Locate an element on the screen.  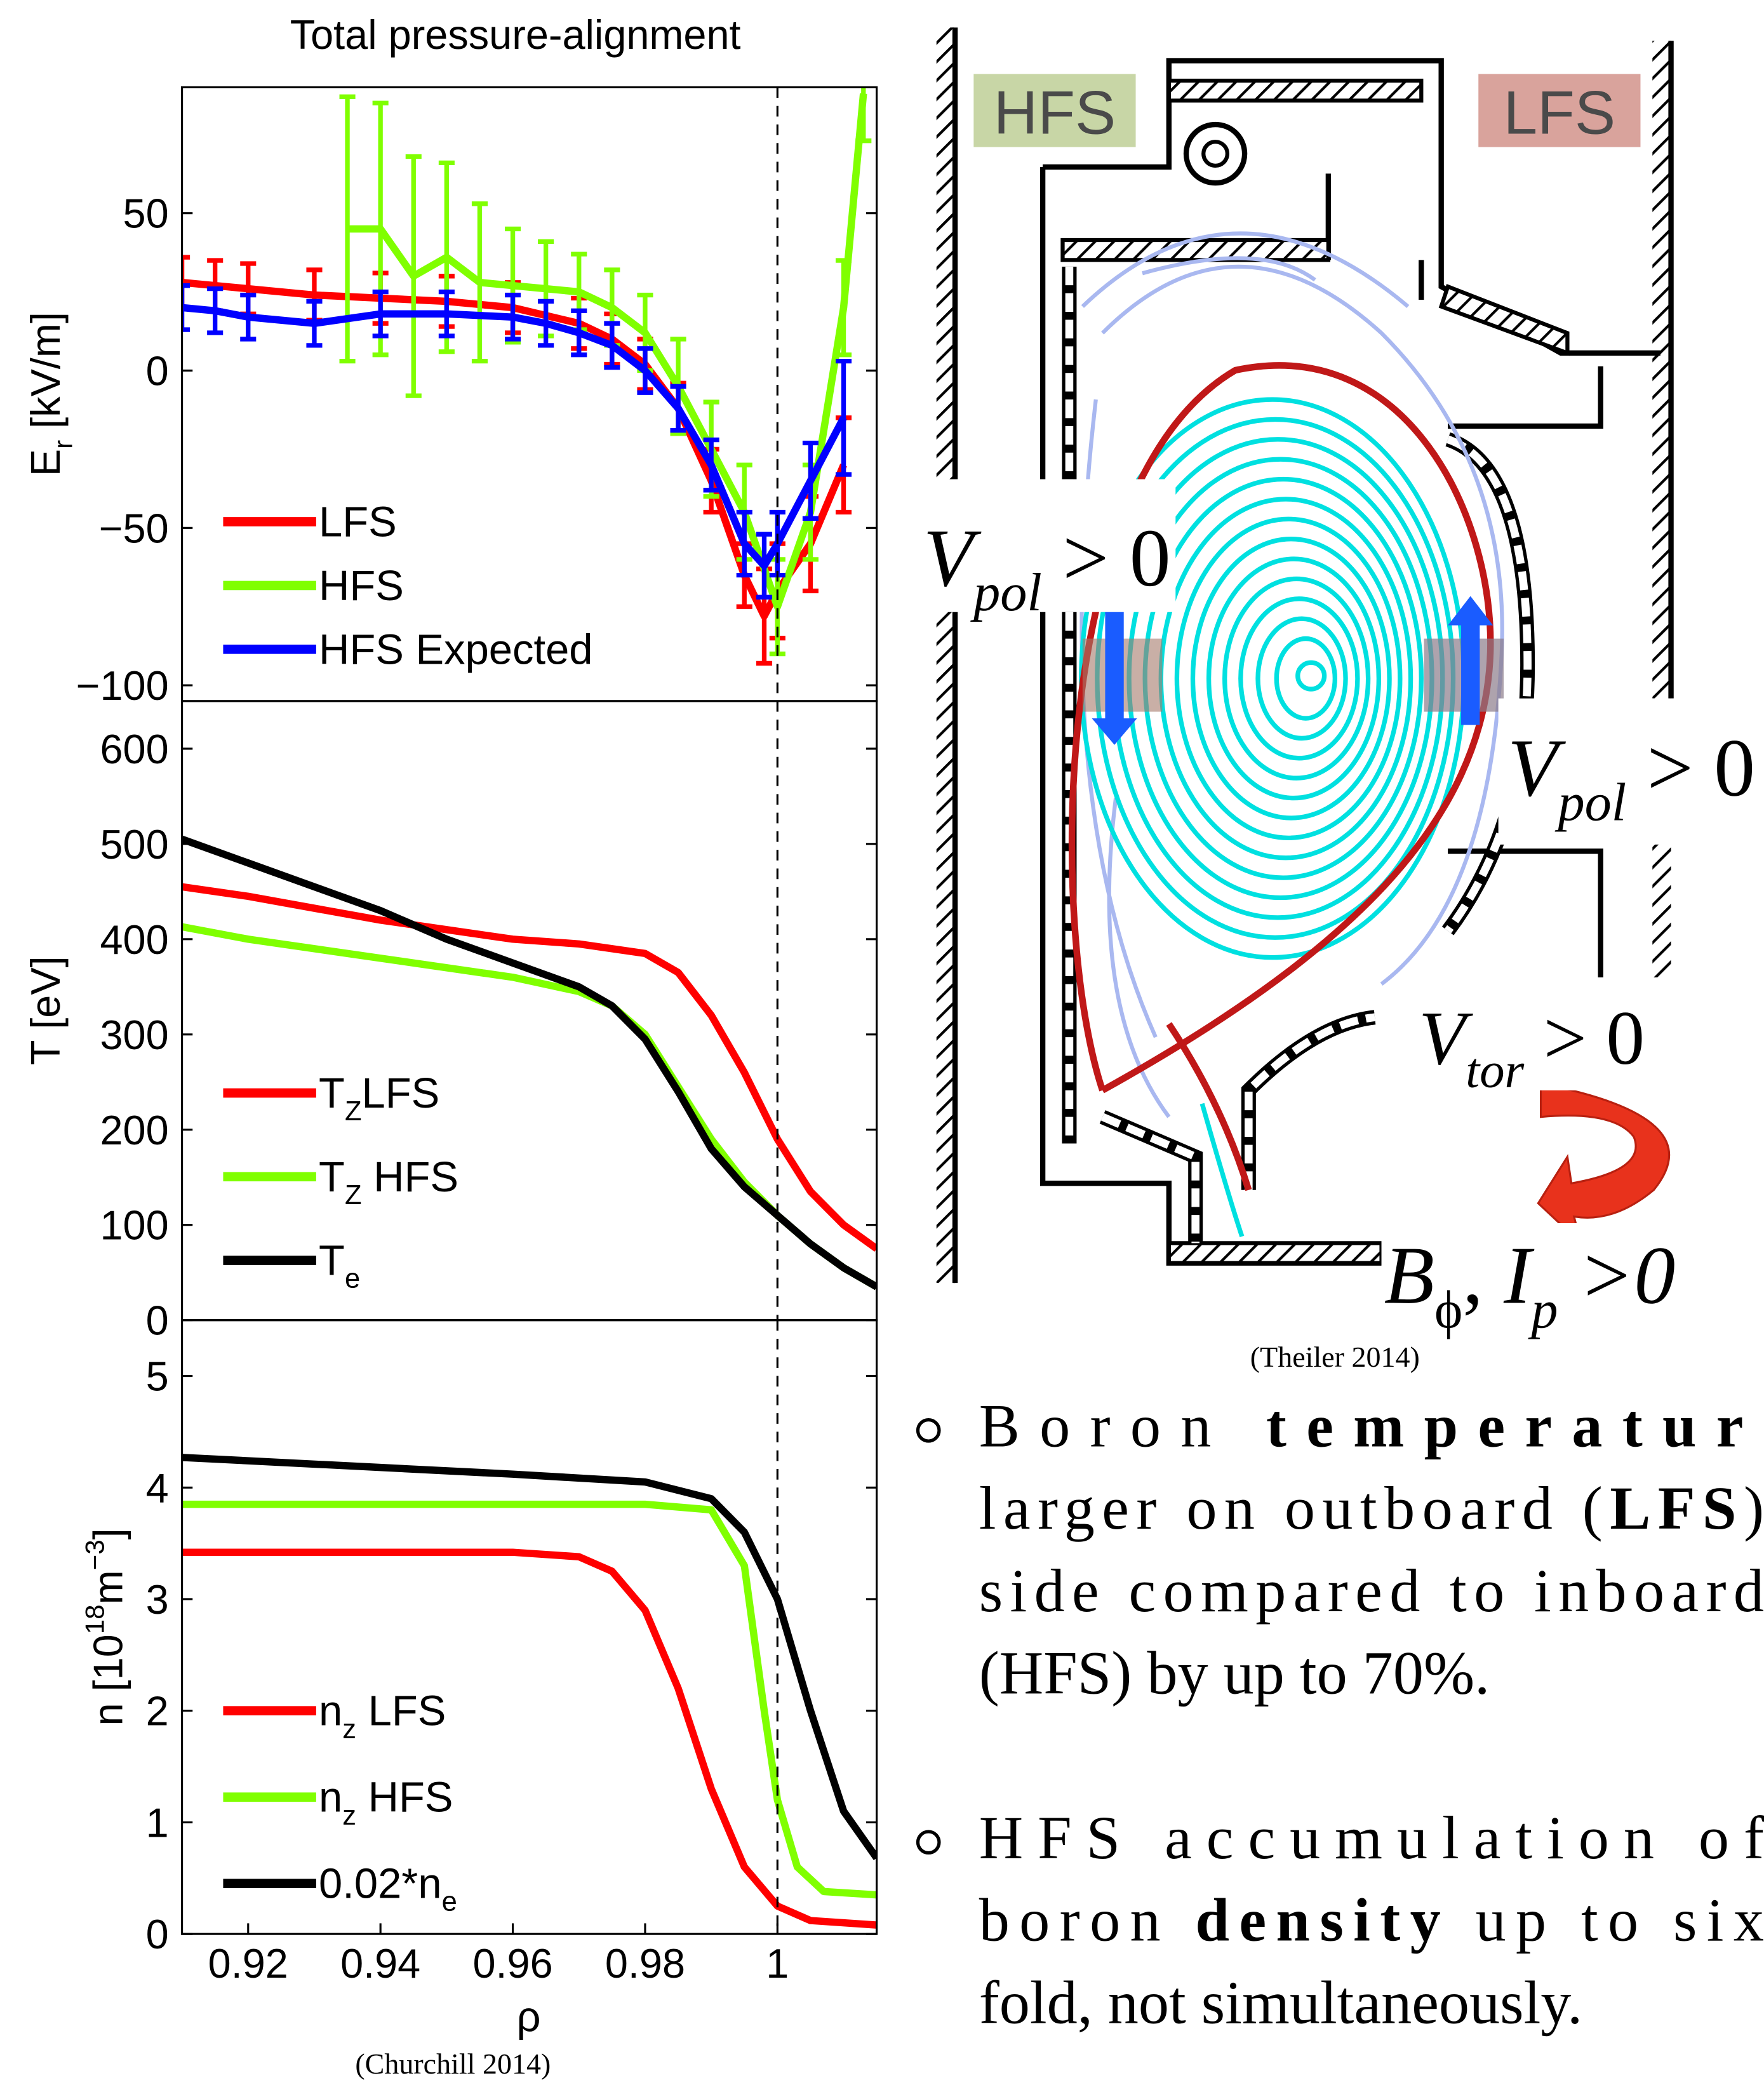
y-axis-label: T [eV] is located at coordinates (45, 1010).